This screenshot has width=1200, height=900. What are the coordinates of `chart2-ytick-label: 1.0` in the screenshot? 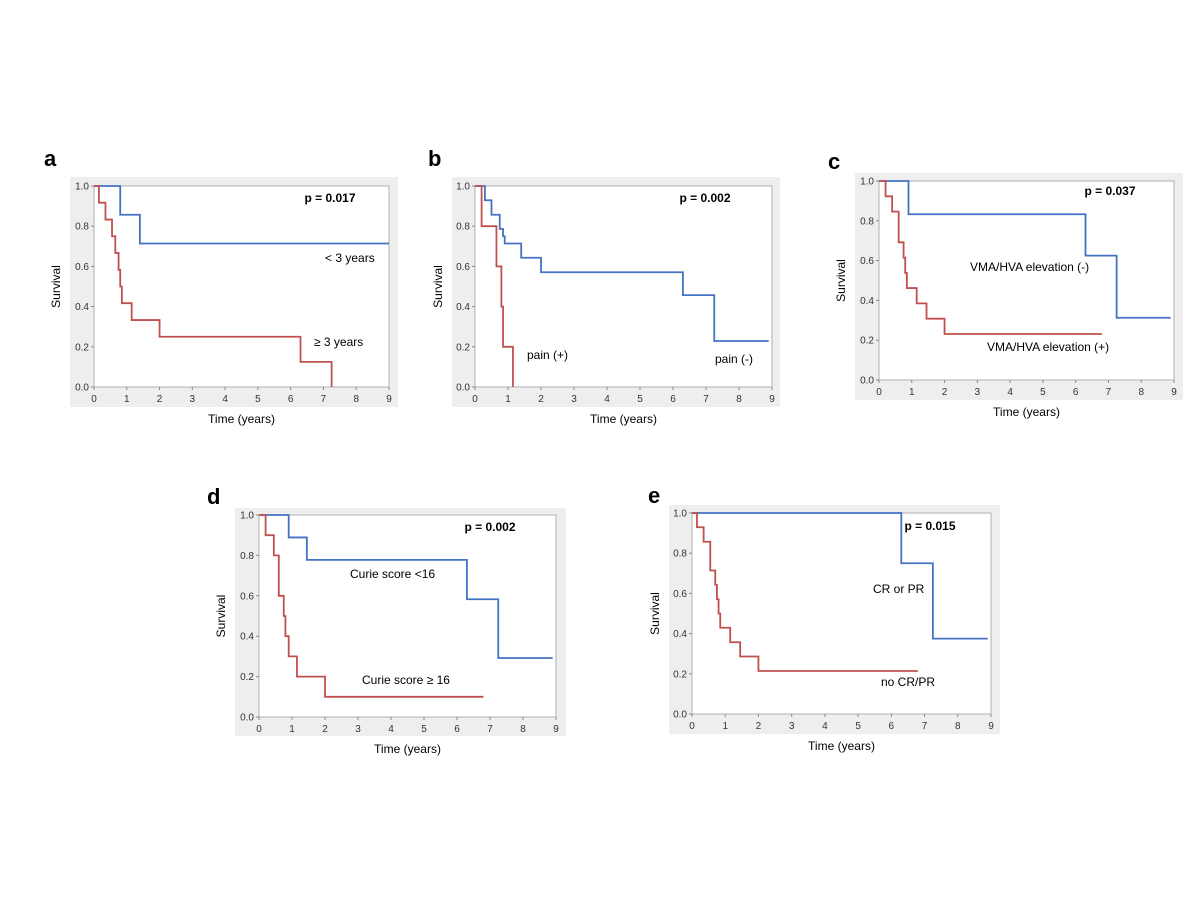 It's located at (463, 187).